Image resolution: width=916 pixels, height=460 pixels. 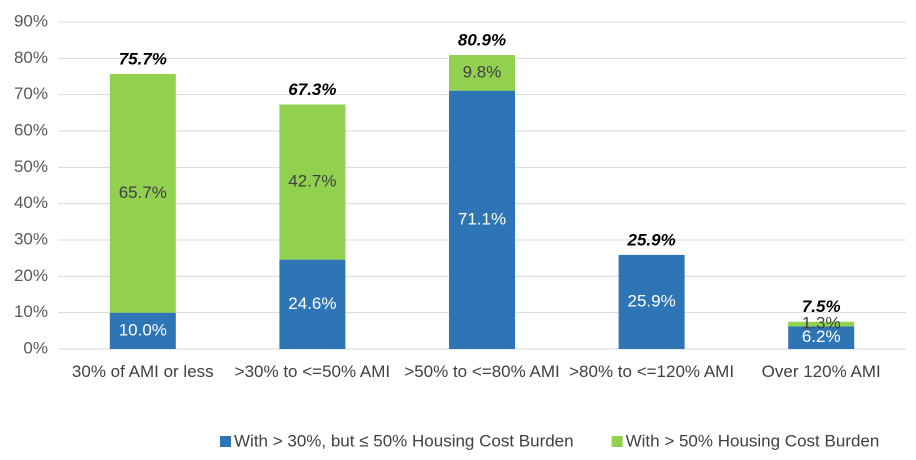 I want to click on value-label: 42.7%, so click(x=312, y=181).